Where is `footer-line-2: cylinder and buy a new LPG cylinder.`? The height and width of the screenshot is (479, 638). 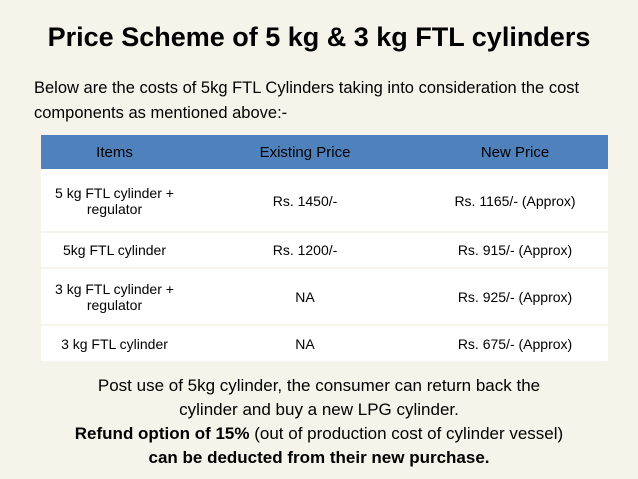
footer-line-2: cylinder and buy a new LPG cylinder. is located at coordinates (319, 409).